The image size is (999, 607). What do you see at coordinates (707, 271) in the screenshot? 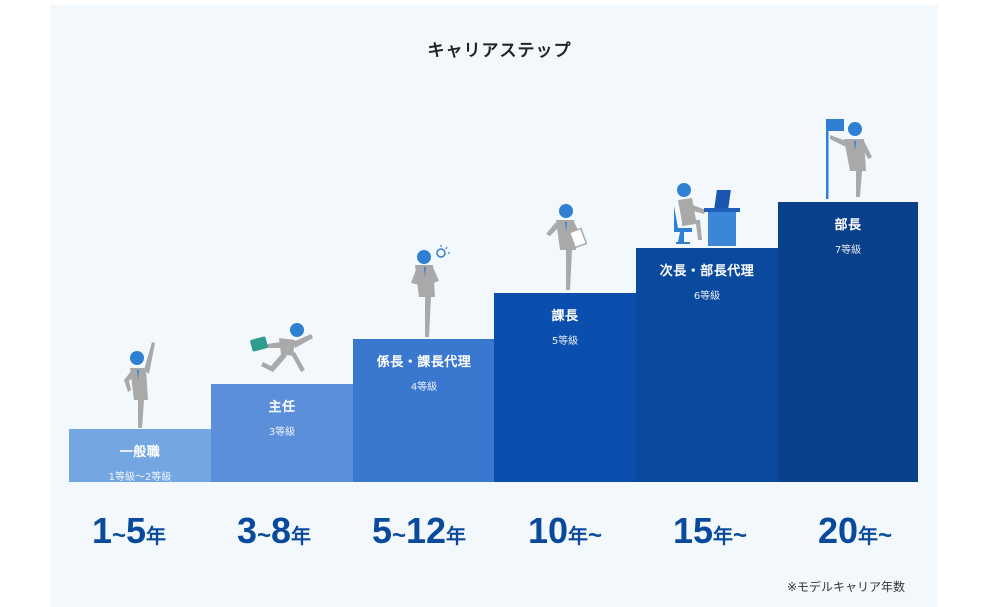
I see `step-name: 次長・部長代理` at bounding box center [707, 271].